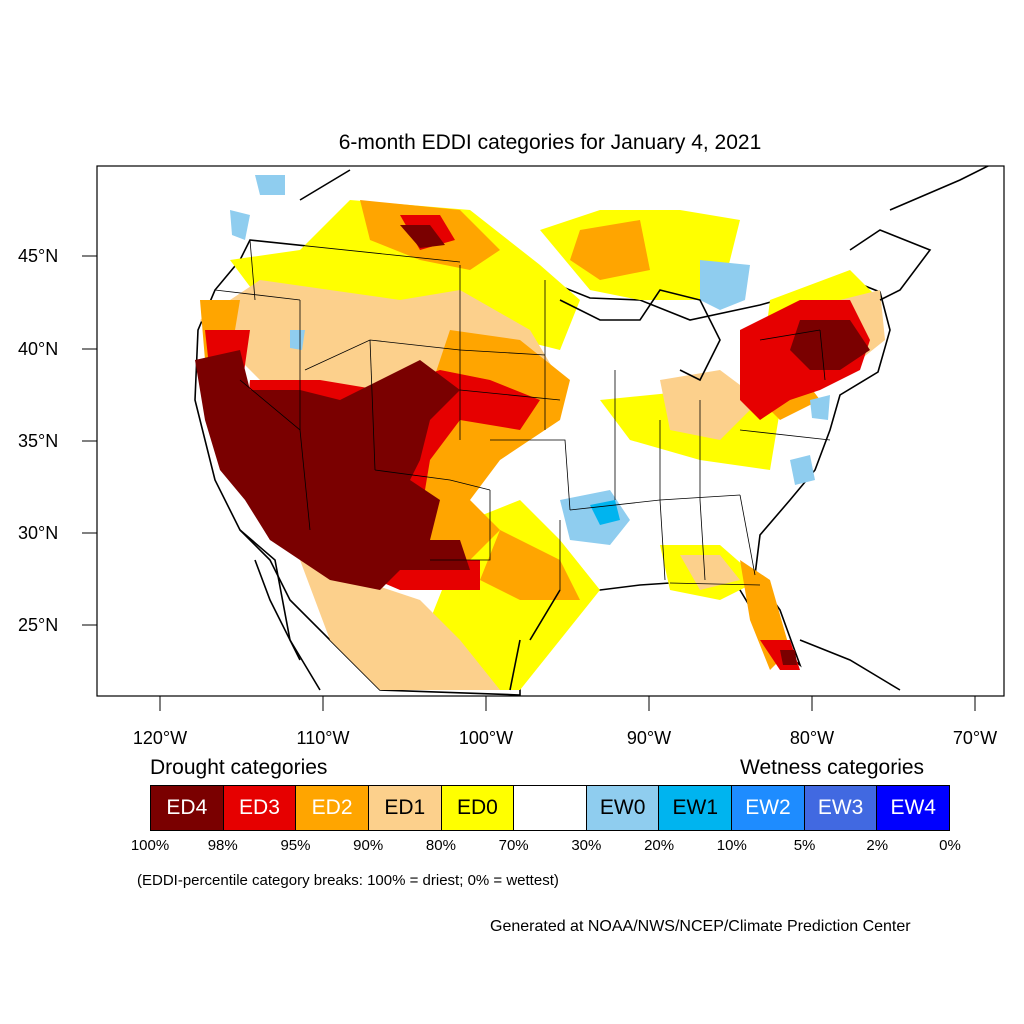 The height and width of the screenshot is (1024, 1024). What do you see at coordinates (696, 808) in the screenshot?
I see `legend-ew1: EW1` at bounding box center [696, 808].